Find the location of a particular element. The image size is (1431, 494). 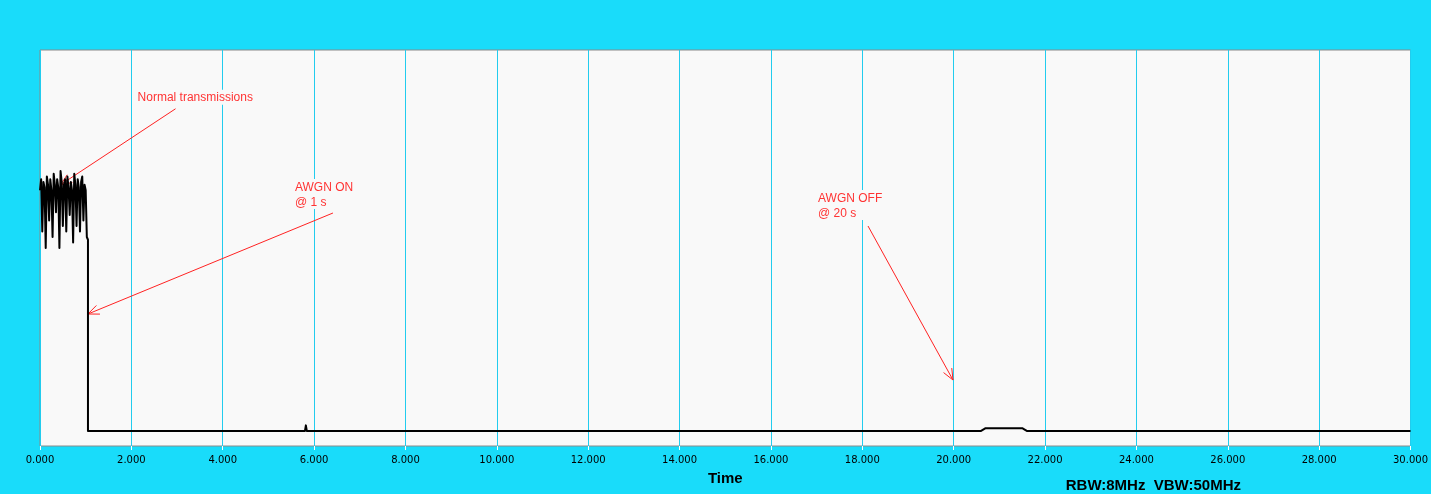

x-tick-label: 30.000 is located at coordinates (1410, 459).